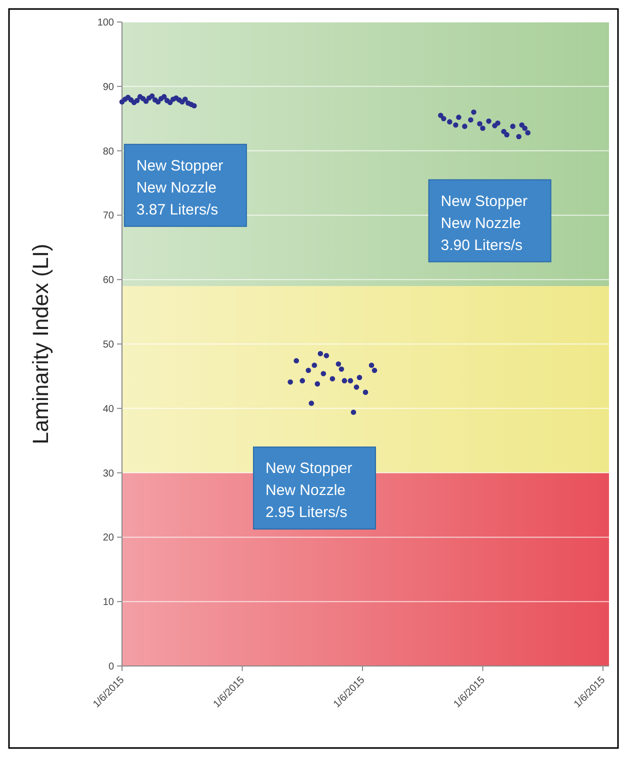 The height and width of the screenshot is (757, 627). I want to click on y-tick-label: 100, so click(105, 23).